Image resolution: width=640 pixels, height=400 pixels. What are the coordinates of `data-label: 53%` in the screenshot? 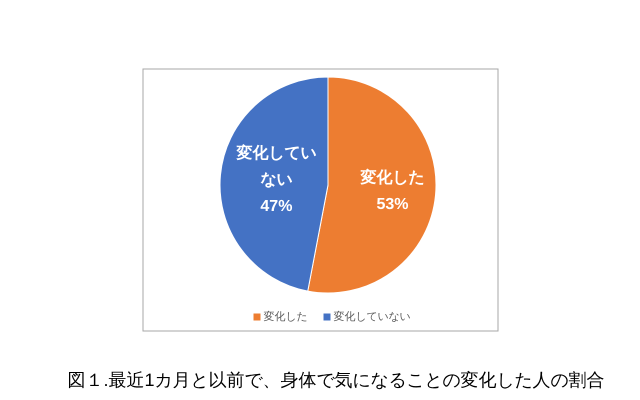 It's located at (392, 204).